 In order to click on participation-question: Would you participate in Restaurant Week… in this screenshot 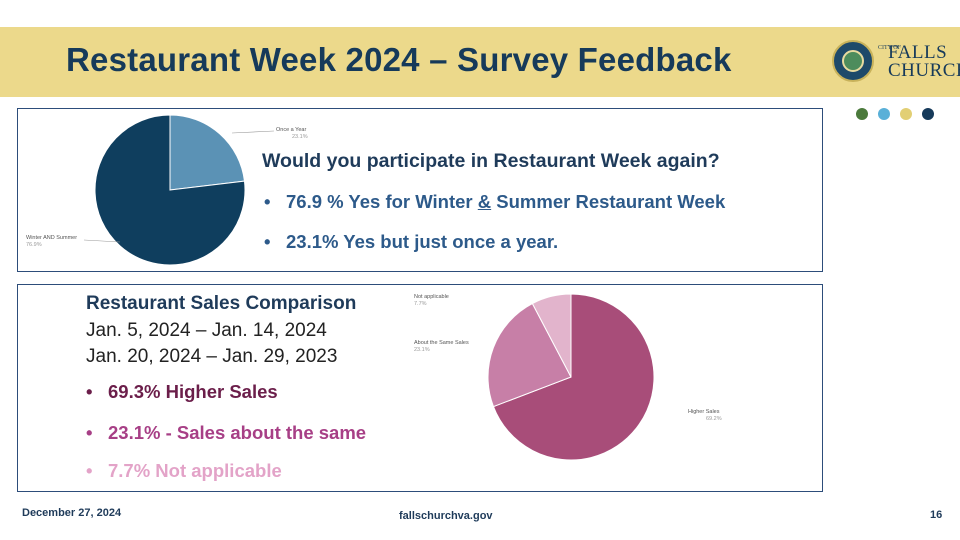, I will do `click(491, 161)`.